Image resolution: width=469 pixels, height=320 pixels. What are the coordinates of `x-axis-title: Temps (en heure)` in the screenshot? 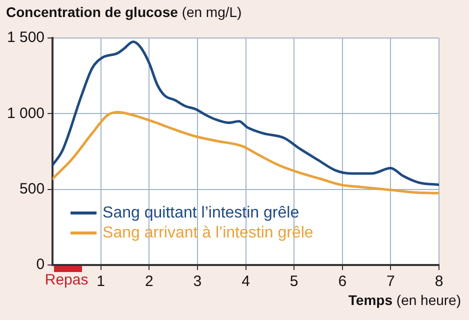 It's located at (404, 300).